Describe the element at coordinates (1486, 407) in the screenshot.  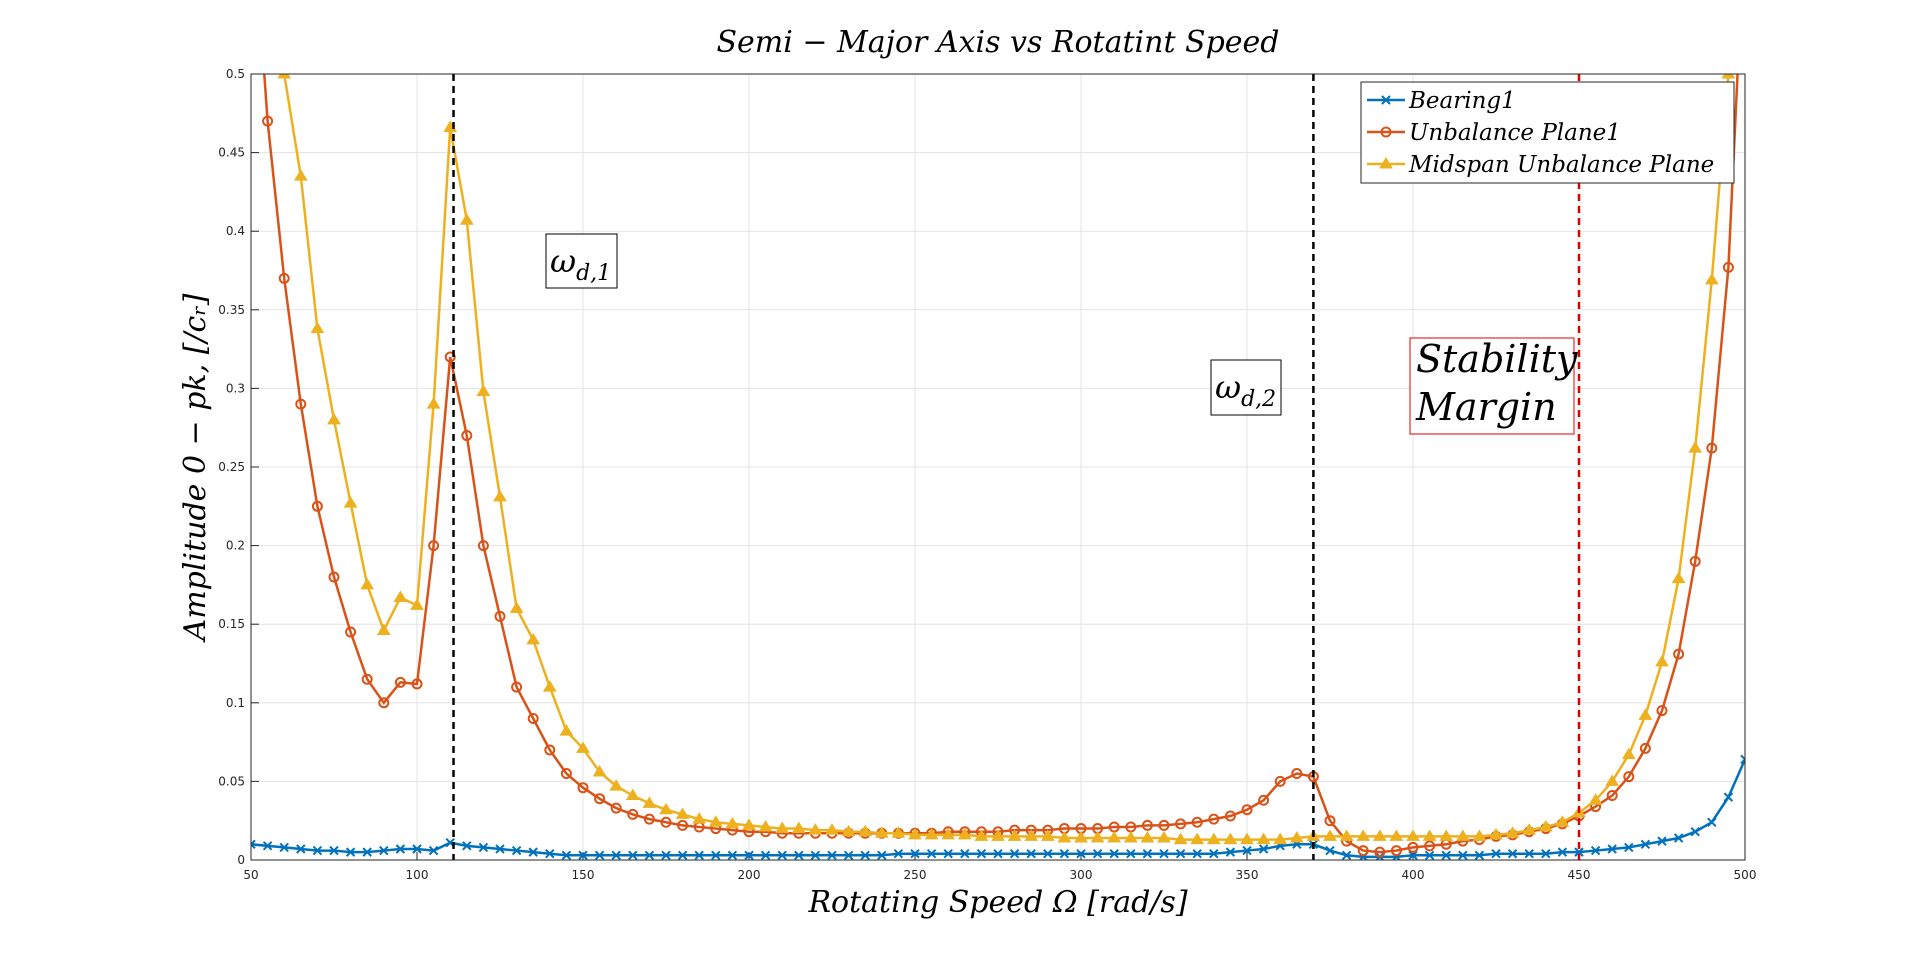
I see `annotation: Margin` at that location.